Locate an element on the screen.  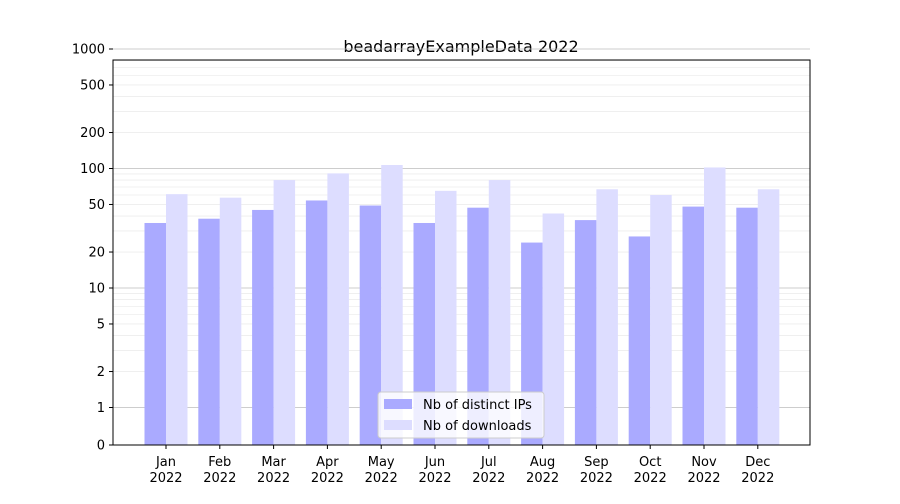
y-tick-label: 1 is located at coordinates (101, 408).